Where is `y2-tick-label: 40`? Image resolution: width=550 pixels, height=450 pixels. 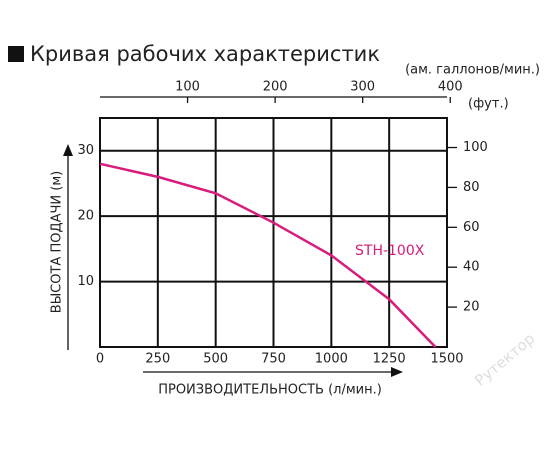
y2-tick-label: 40 is located at coordinates (471, 267).